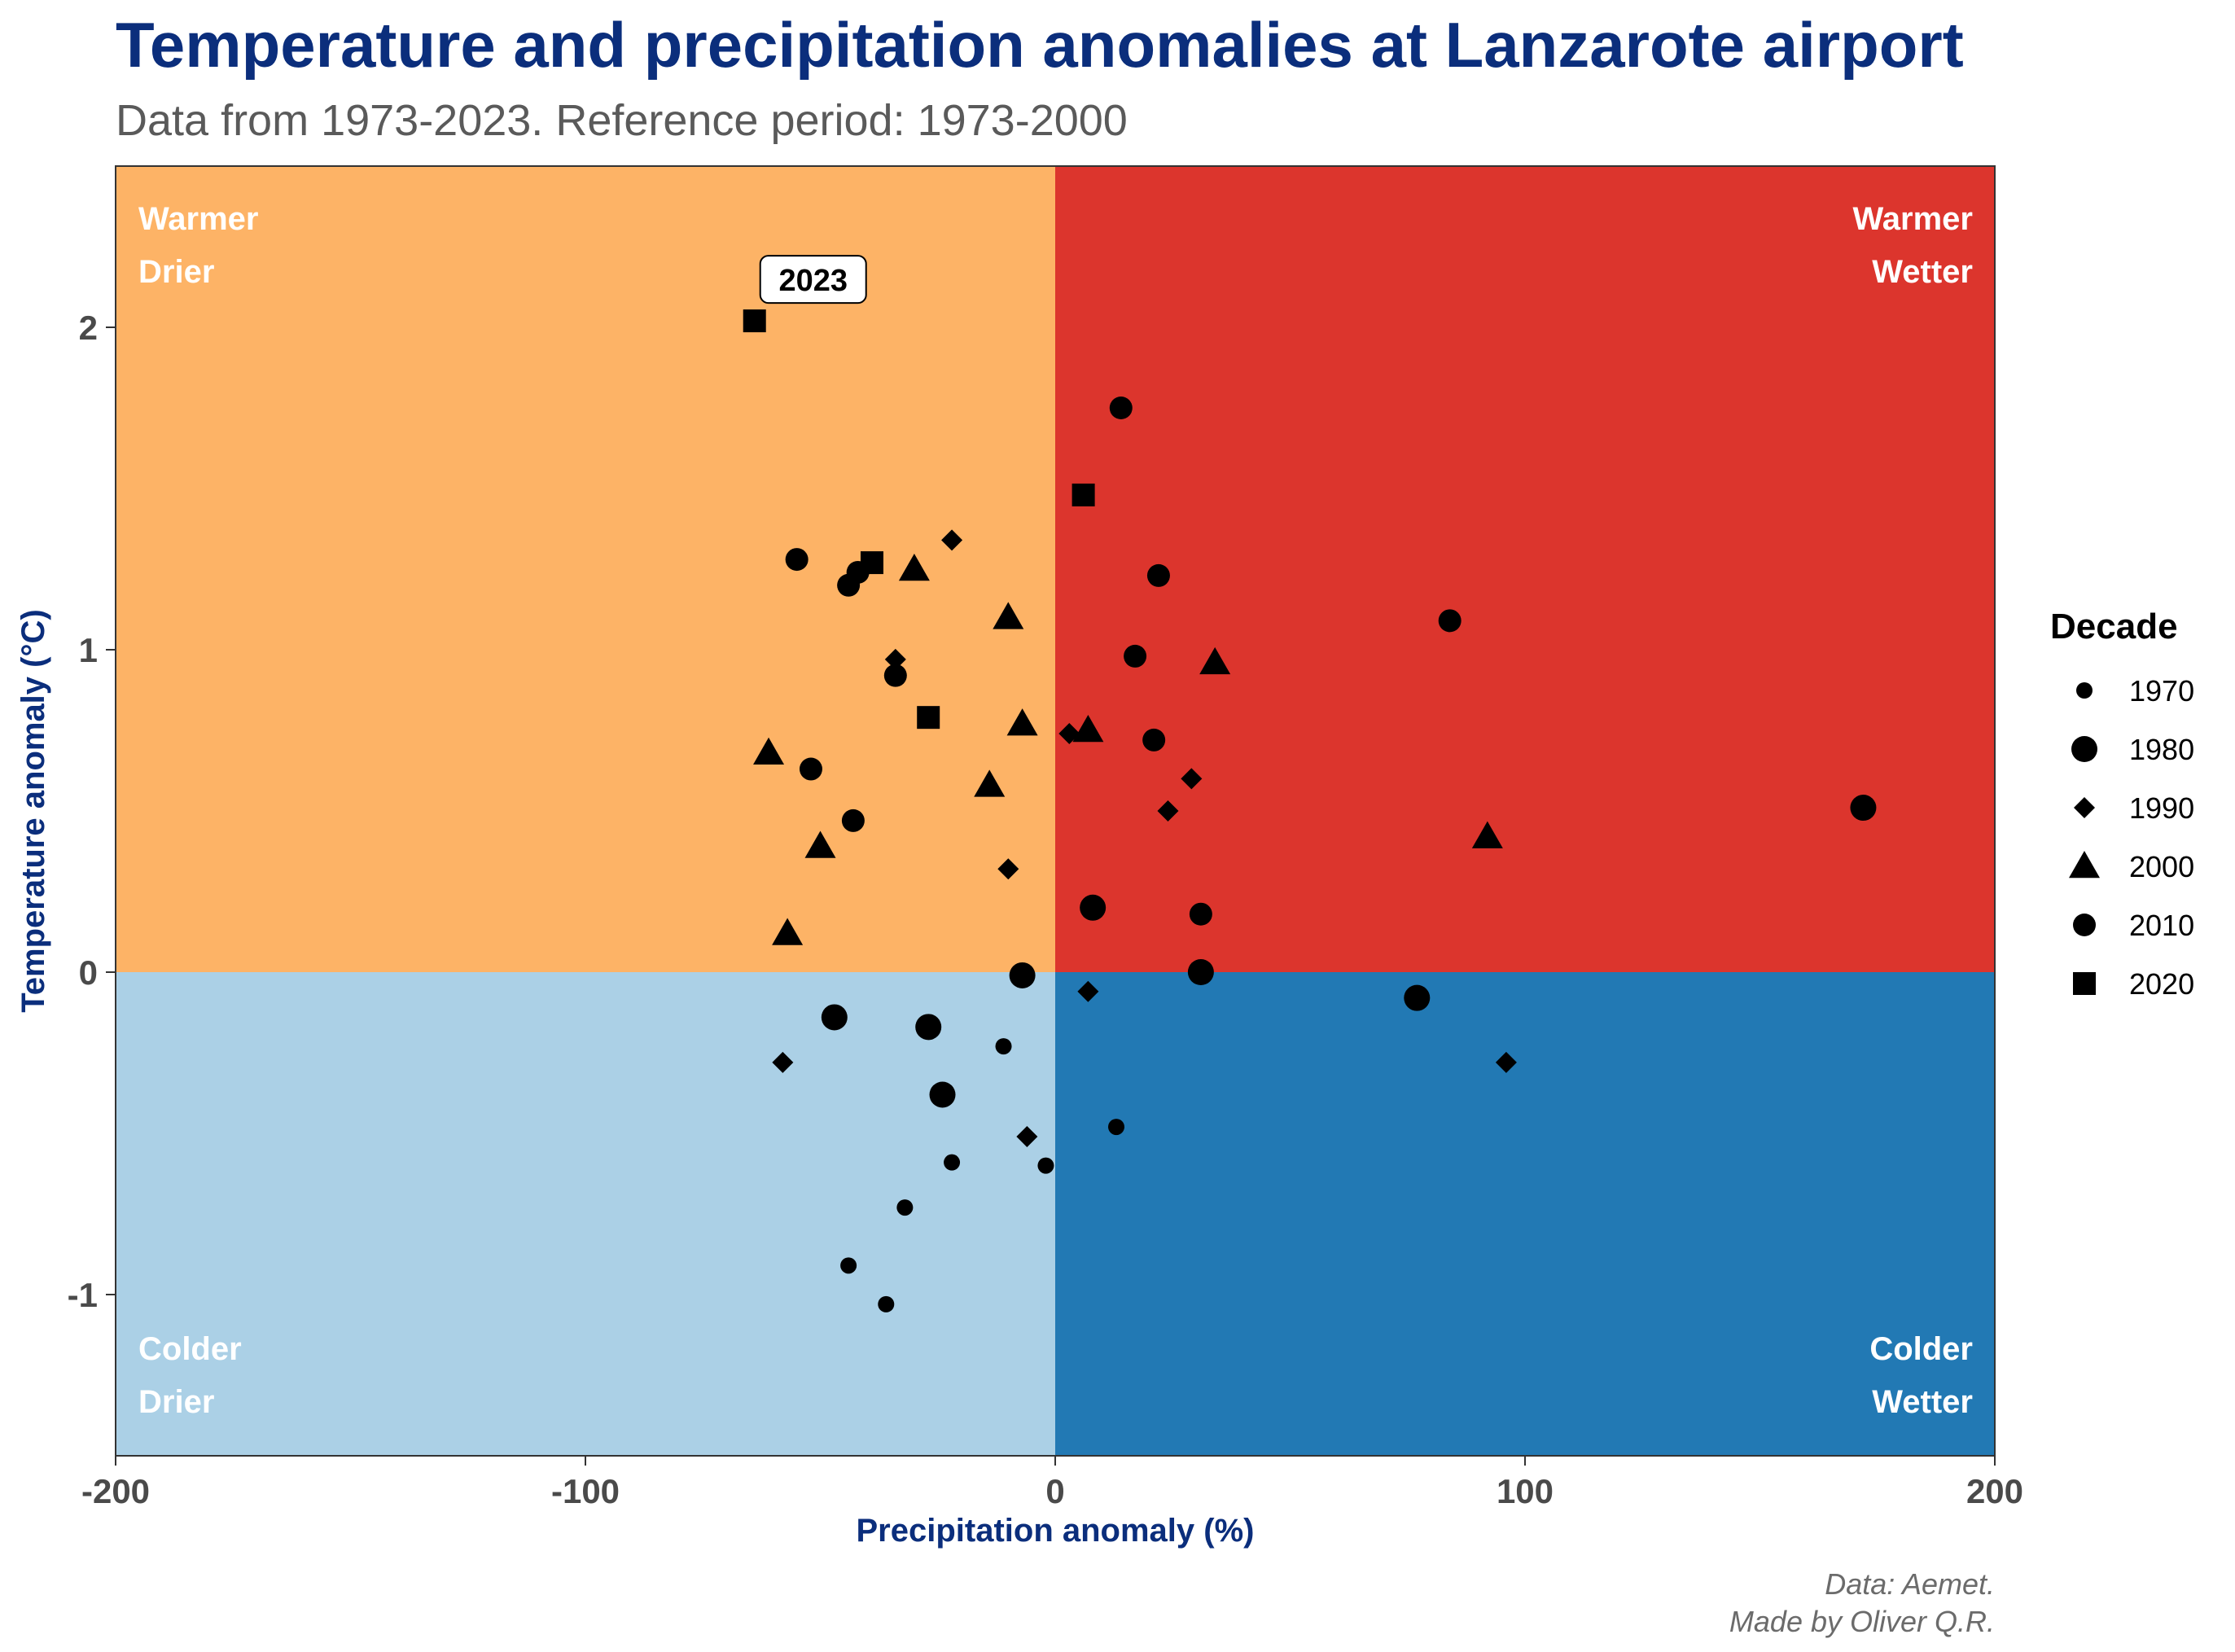 The image size is (2235, 1652). Describe the element at coordinates (1862, 1621) in the screenshot. I see `caption-line-2: Made by Oliver Q.R.` at that location.